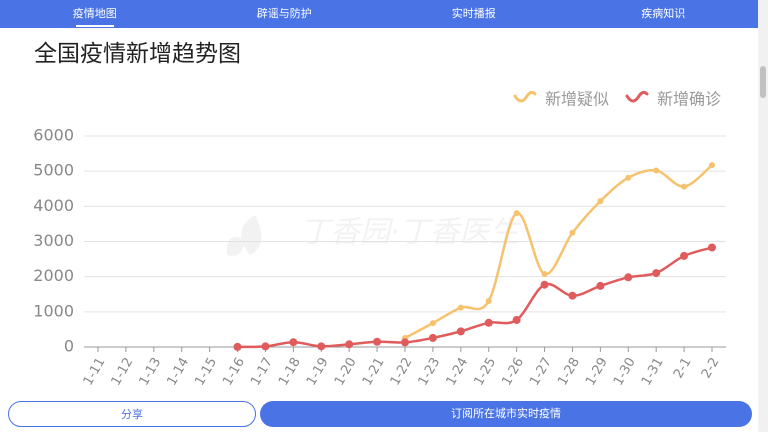  Describe the element at coordinates (411, 232) in the screenshot. I see `watermark: 丁香园·丁香医生` at that location.